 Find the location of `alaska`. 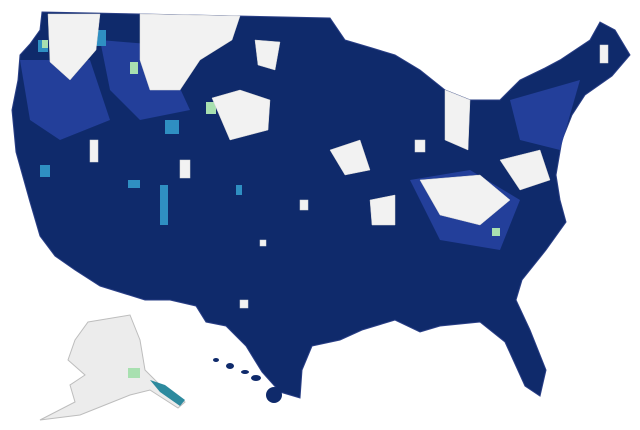

alaska is located at coordinates (112, 367).